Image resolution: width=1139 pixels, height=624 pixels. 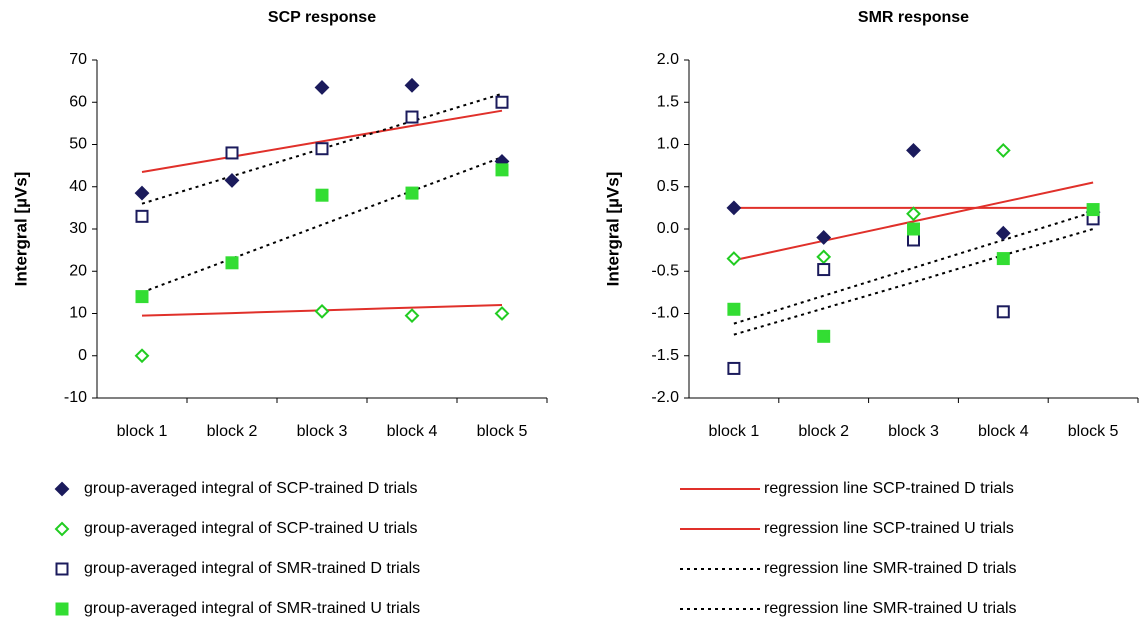 What do you see at coordinates (78, 144) in the screenshot?
I see `y-tick-label: 50` at bounding box center [78, 144].